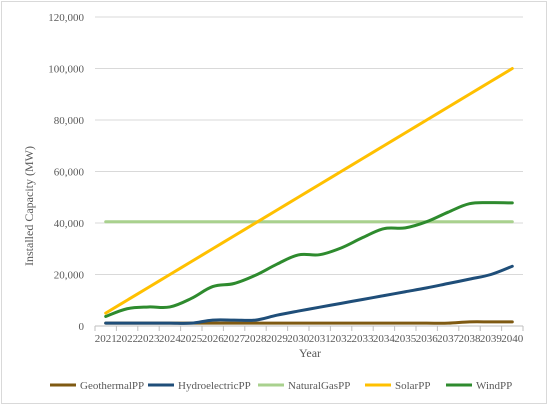  What do you see at coordinates (363, 339) in the screenshot?
I see `x-tick-label: 2033` at bounding box center [363, 339].